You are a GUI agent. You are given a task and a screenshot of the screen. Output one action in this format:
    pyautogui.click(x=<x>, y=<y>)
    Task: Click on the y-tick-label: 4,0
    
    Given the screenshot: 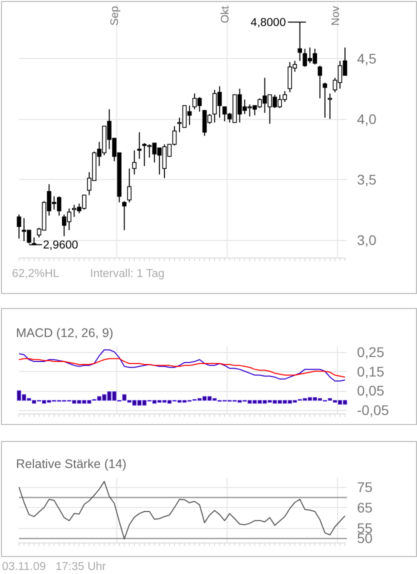 What is the action you would take?
    pyautogui.click(x=367, y=118)
    